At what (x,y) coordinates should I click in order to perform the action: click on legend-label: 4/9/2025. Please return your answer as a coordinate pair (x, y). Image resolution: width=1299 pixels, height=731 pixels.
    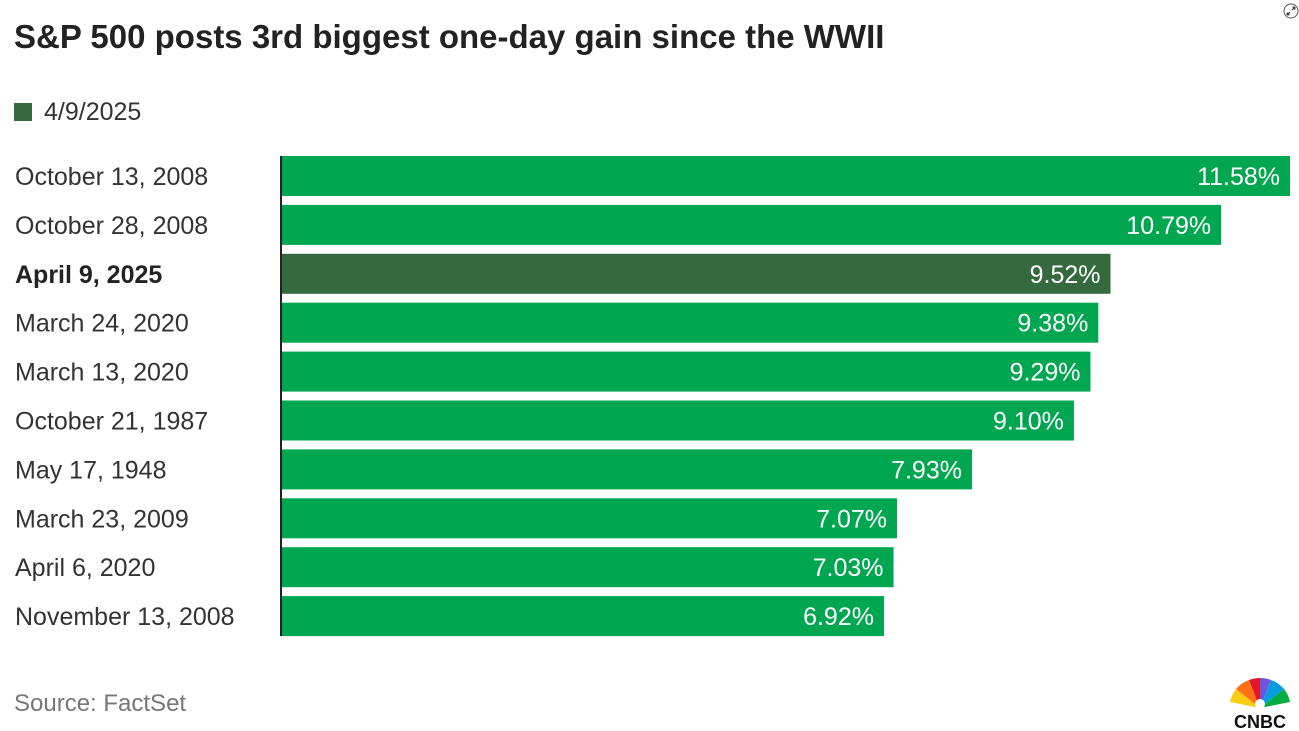
    Looking at the image, I should click on (93, 111).